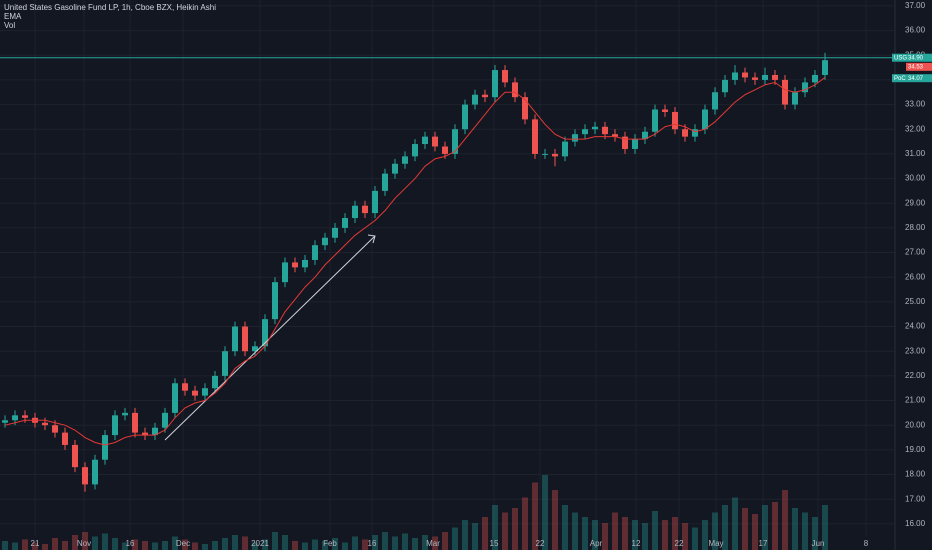 The image size is (932, 550). Describe the element at coordinates (915, 153) in the screenshot. I see `y-tick-label: 31.00` at that location.